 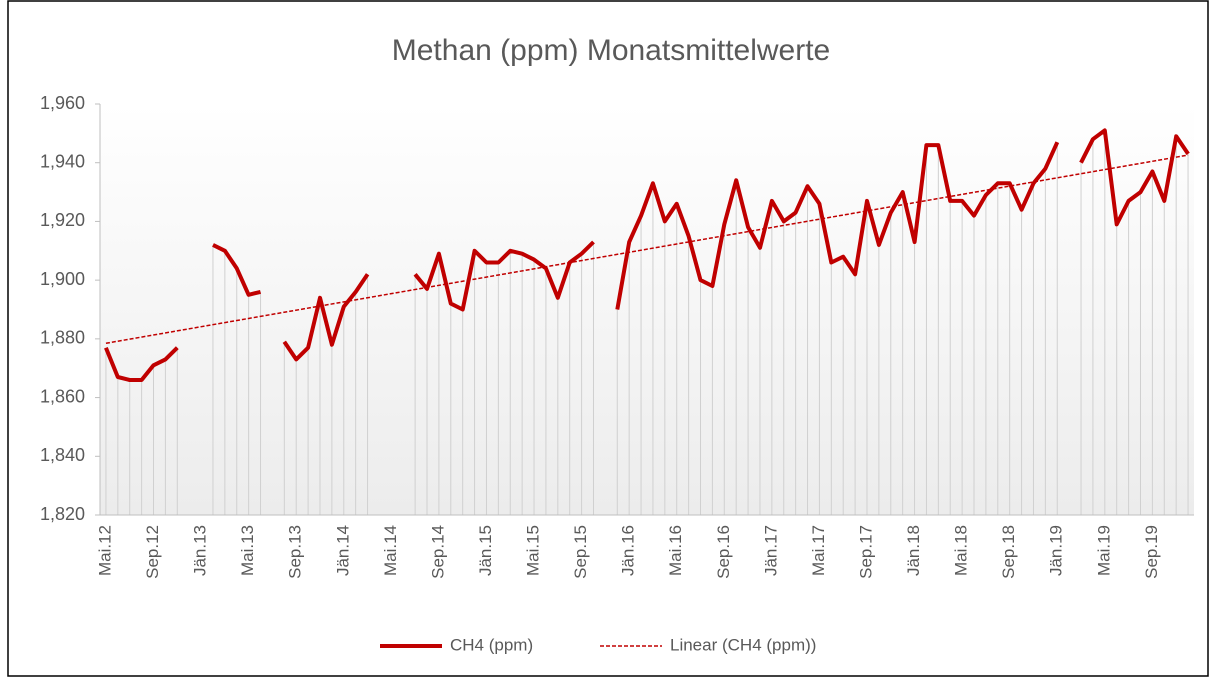 I want to click on x-tick-label: Mai.18, so click(x=961, y=550).